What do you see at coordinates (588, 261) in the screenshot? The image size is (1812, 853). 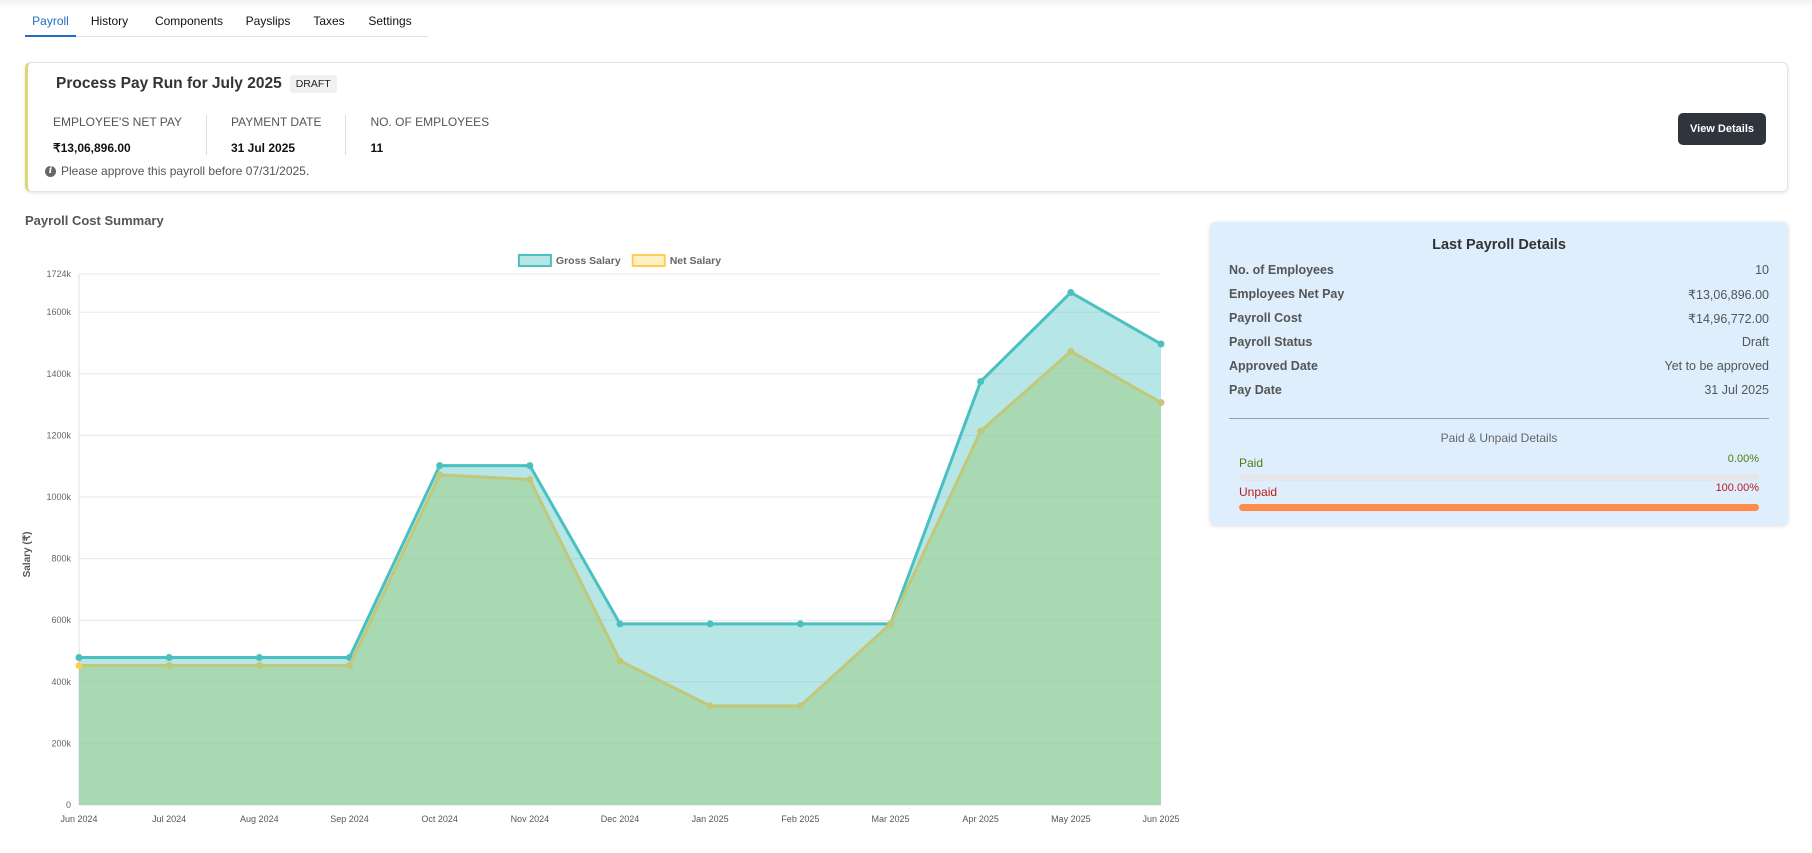 I see `legend-label: Gross Salary` at bounding box center [588, 261].